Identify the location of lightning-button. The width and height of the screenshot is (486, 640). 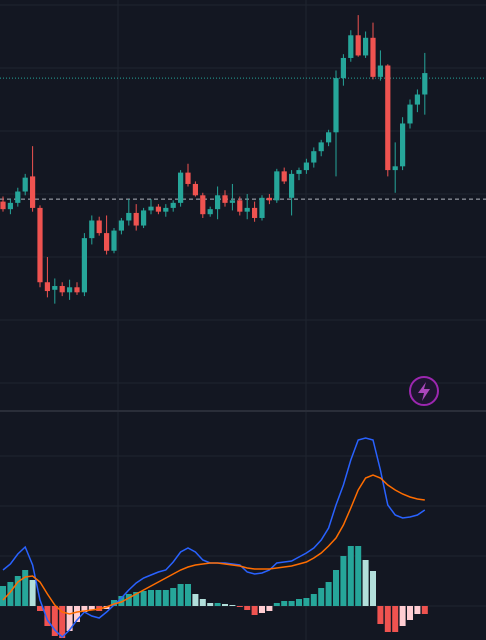
(424, 391).